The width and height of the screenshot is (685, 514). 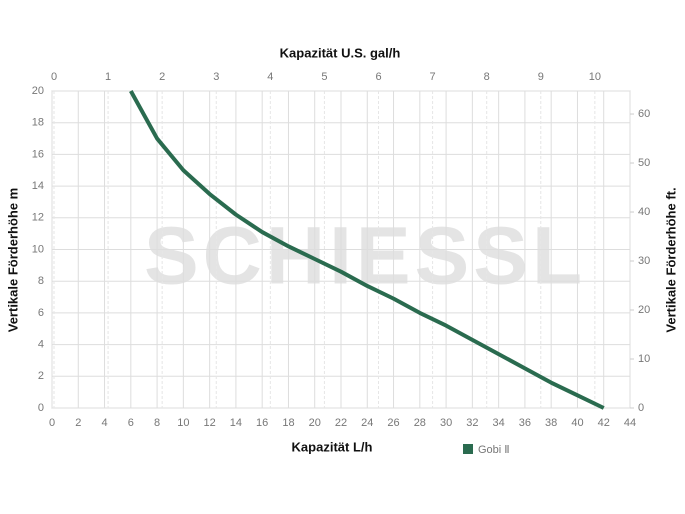 I want to click on x2-tick-label: 8, so click(x=487, y=77).